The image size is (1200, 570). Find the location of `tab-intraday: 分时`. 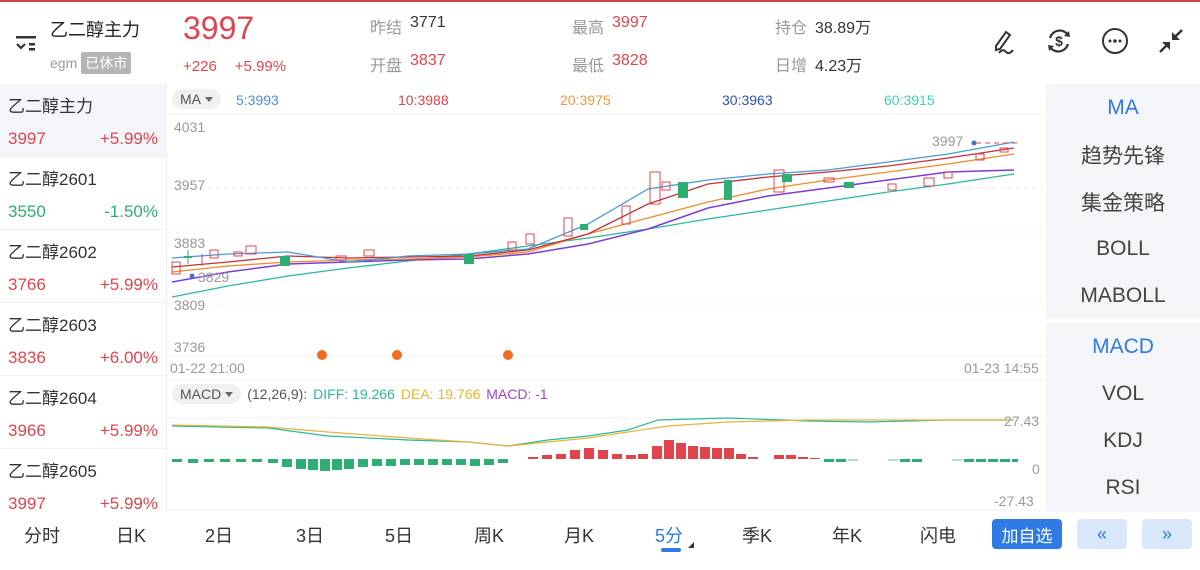

tab-intraday: 分时 is located at coordinates (42, 536).